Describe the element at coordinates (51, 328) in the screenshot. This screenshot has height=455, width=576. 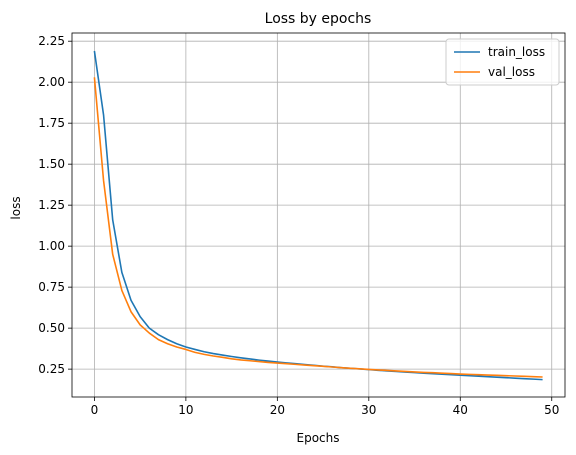
I see `y-tick-label: 0.50` at that location.